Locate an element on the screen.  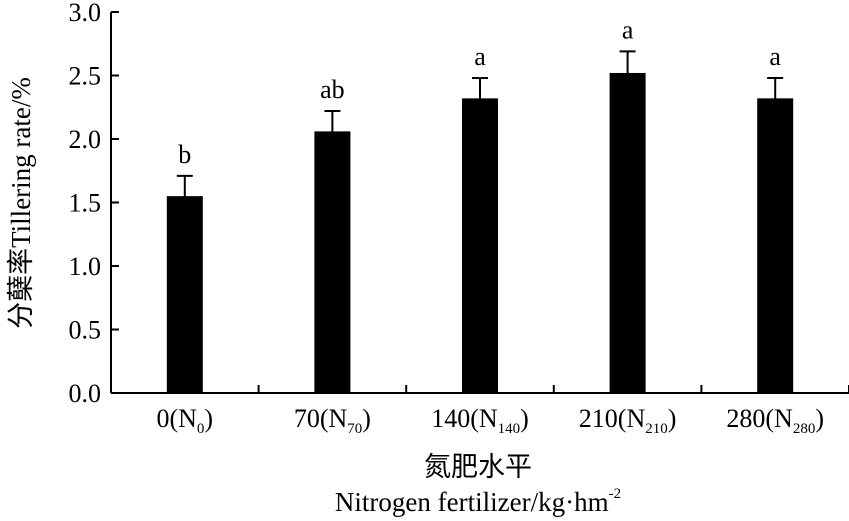
x-tick-label: 210(N210) is located at coordinates (628, 420).